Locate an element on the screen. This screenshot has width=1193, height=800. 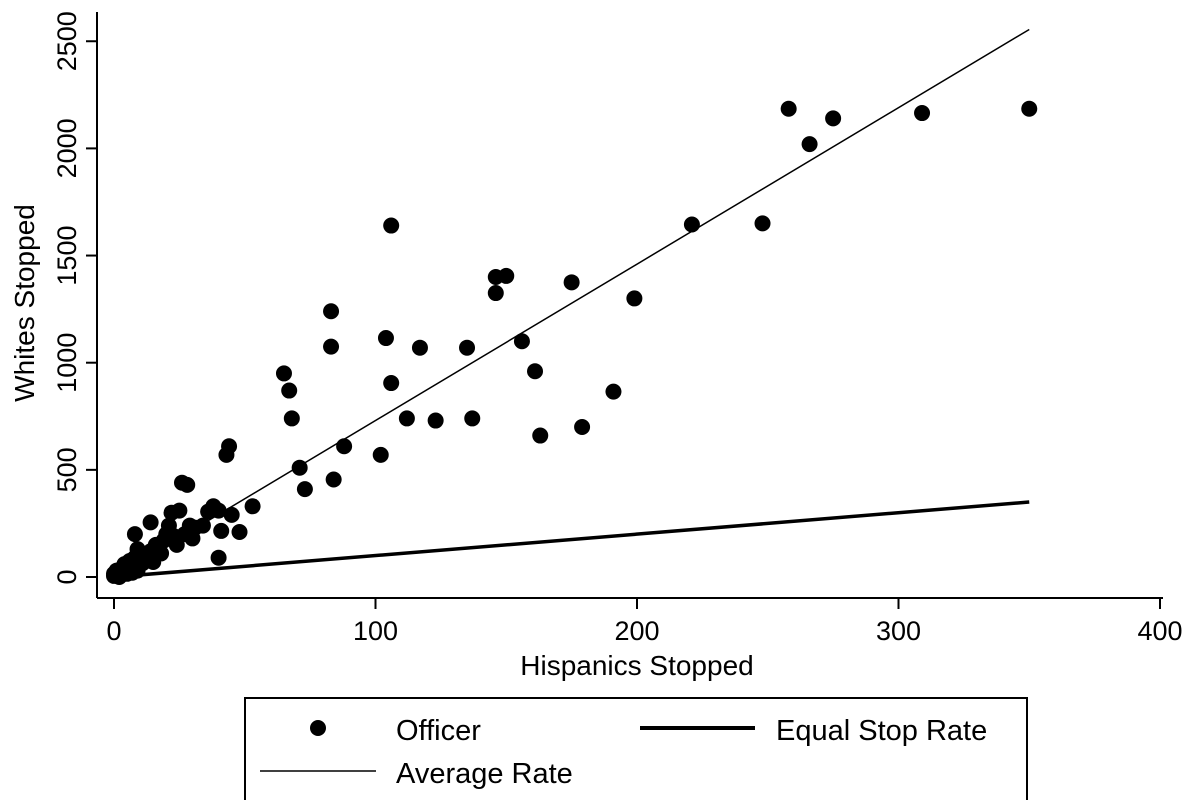
y-tick-label: 1000 is located at coordinates (67, 363).